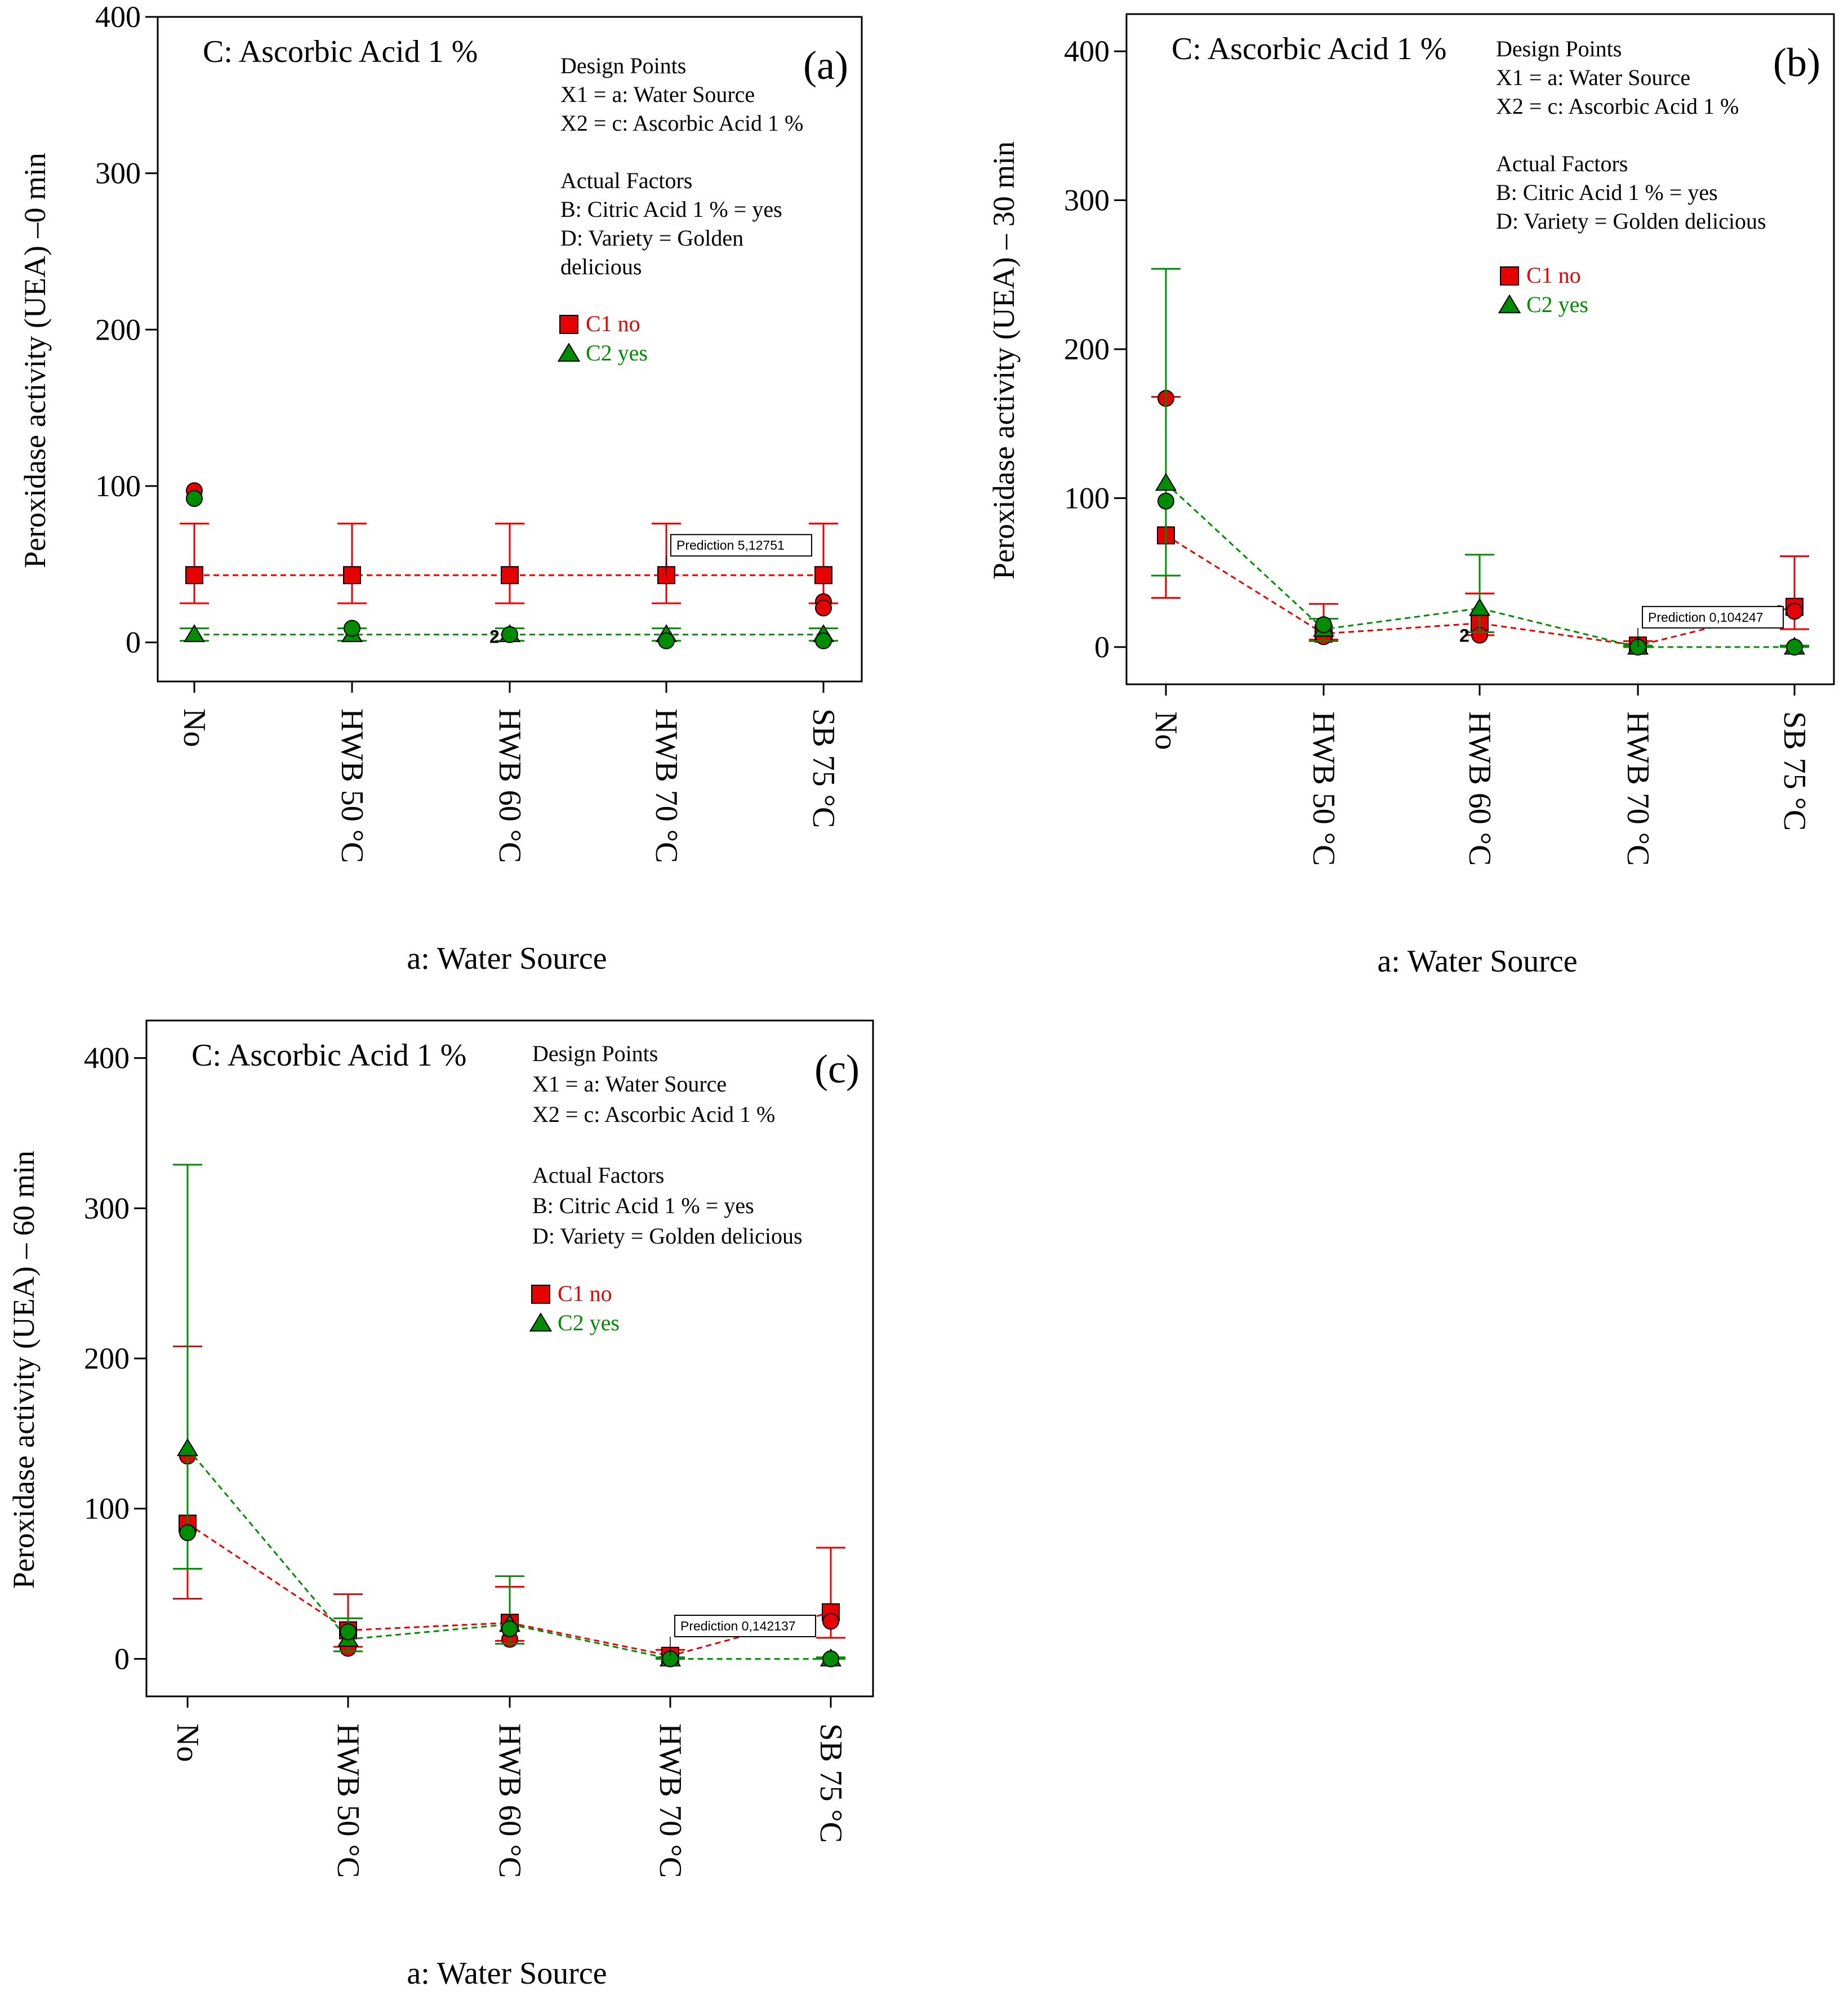  I want to click on design-info-line: D: Variety = Golden, so click(652, 238).